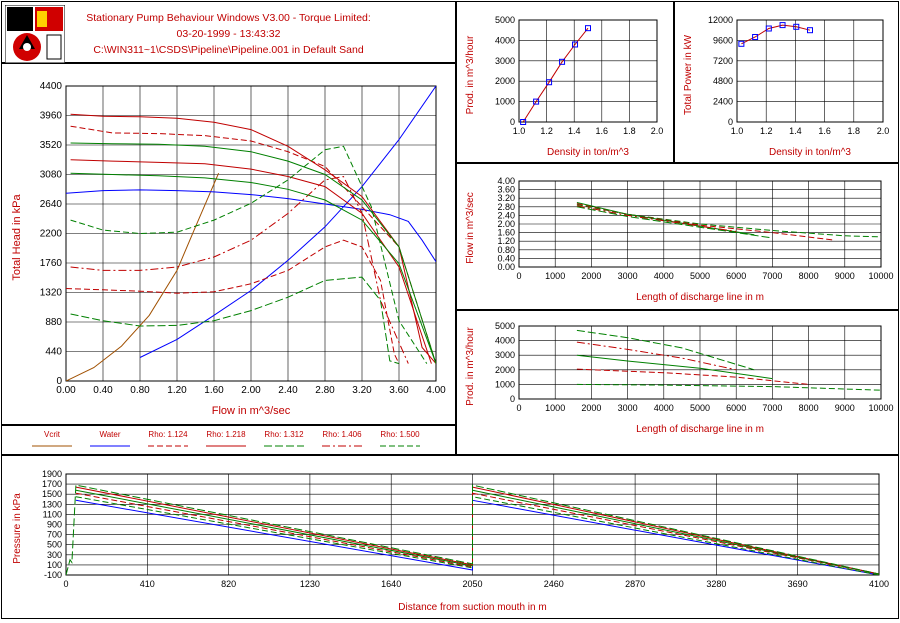 The image size is (900, 623). Describe the element at coordinates (54, 565) in the screenshot. I see `y-tick-label: 100` at that location.